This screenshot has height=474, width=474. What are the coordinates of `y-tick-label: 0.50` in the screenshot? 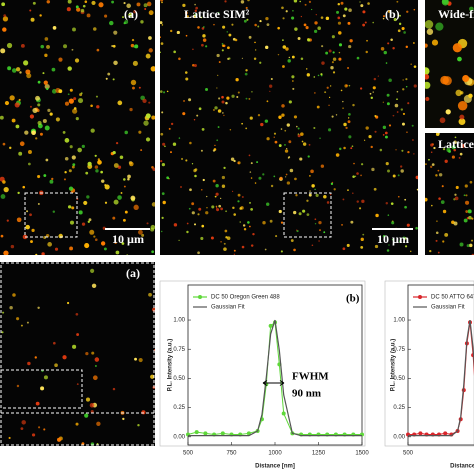 It's located at (179, 379).